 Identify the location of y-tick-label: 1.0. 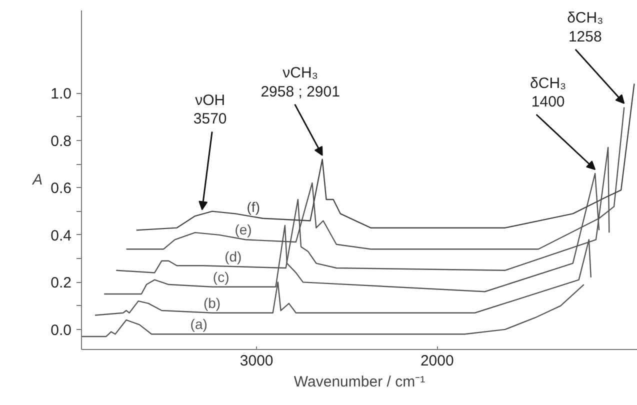
(61, 94).